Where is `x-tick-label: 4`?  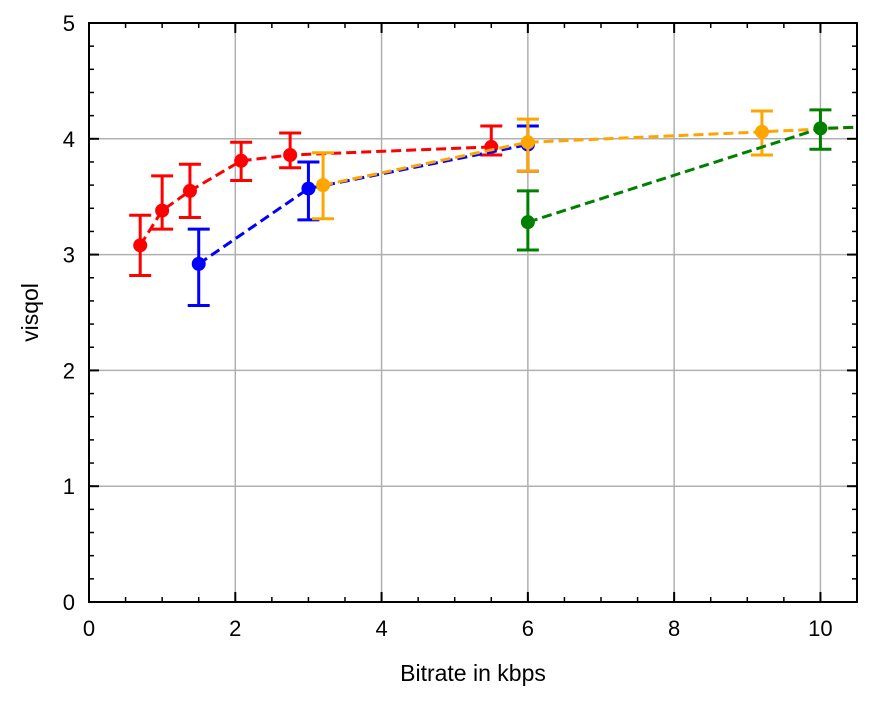
x-tick-label: 4 is located at coordinates (381, 628).